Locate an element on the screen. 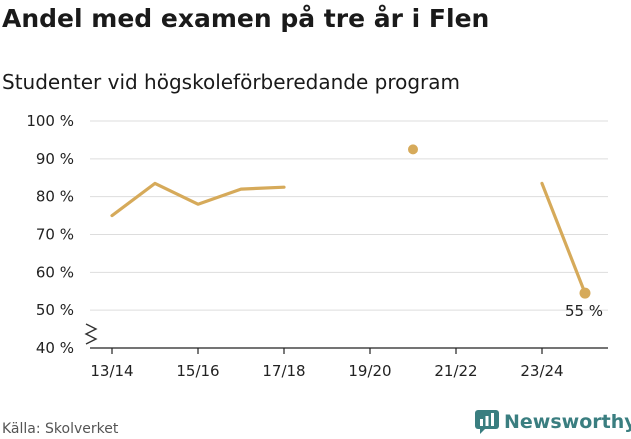  data-point is located at coordinates (413, 149).